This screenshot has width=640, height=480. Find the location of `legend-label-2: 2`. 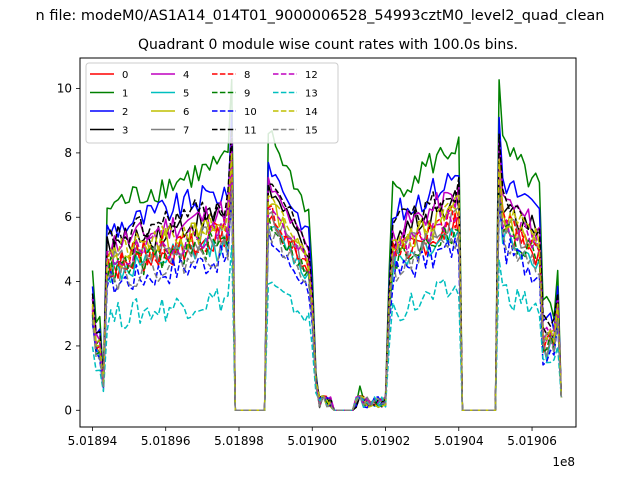

legend-label-2: 2 is located at coordinates (125, 112).